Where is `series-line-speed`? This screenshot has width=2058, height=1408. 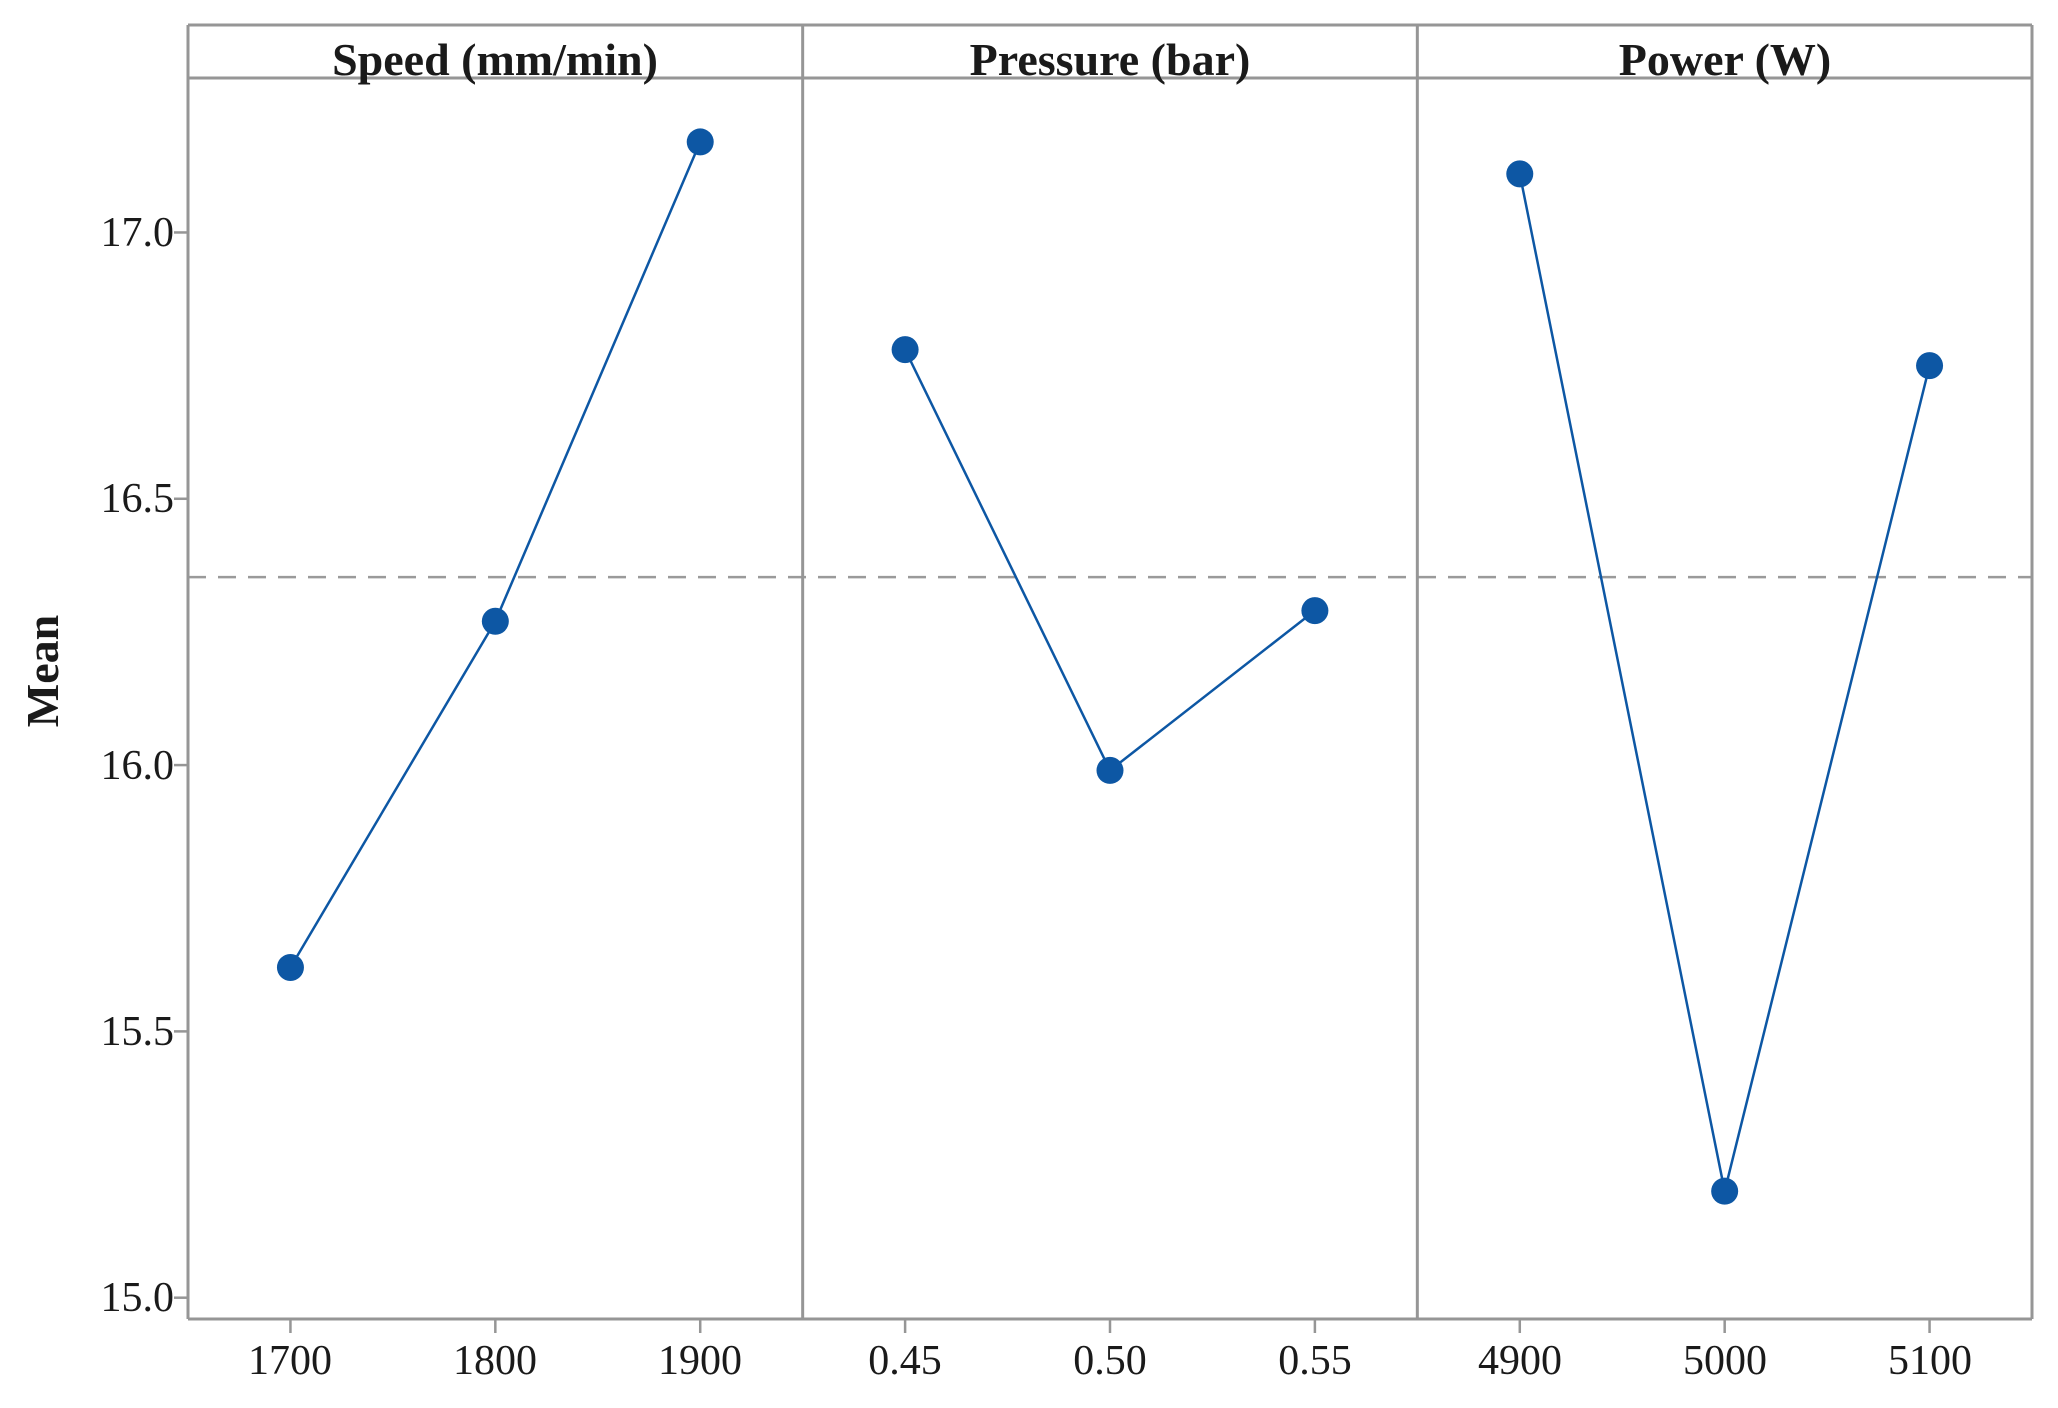 series-line-speed is located at coordinates (495, 555).